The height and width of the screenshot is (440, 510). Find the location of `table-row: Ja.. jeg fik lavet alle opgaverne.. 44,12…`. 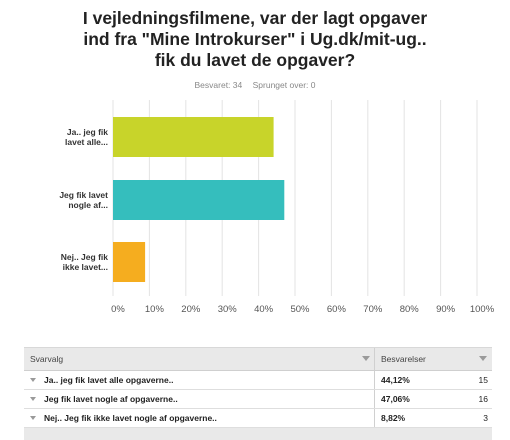

table-row: Ja.. jeg fik lavet alle opgaverne.. 44,12… is located at coordinates (258, 380).